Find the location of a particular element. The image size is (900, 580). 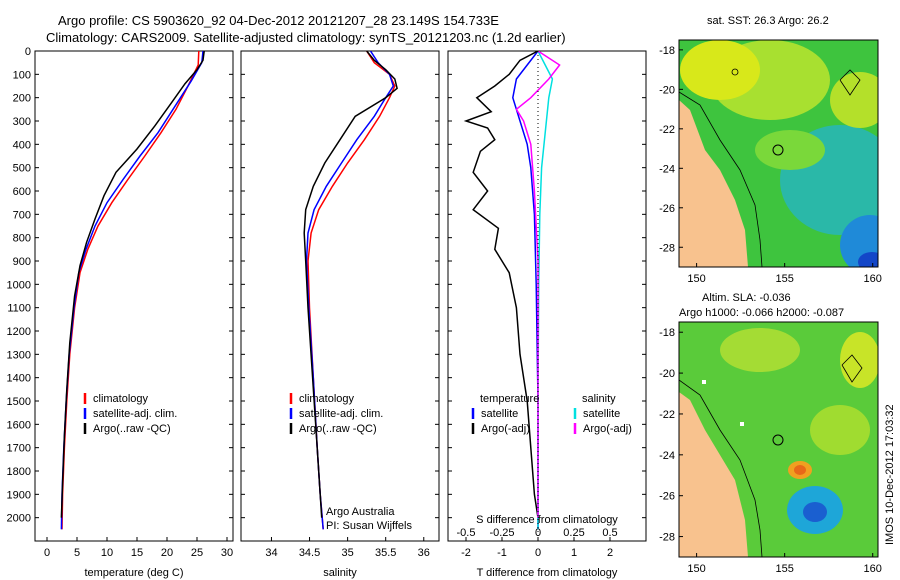

temperature-xtick-label: 10 is located at coordinates (107, 553).